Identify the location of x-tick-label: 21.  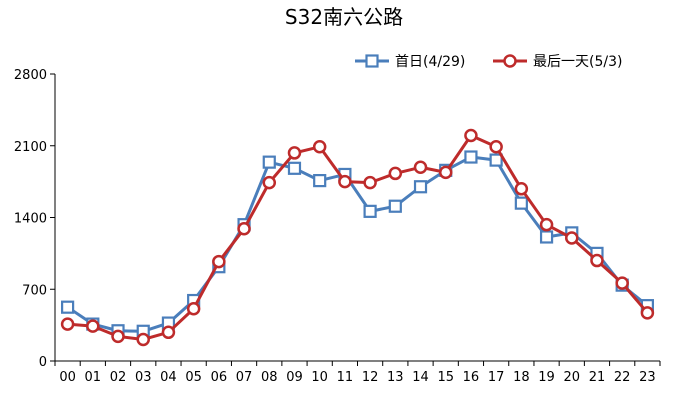
(597, 377).